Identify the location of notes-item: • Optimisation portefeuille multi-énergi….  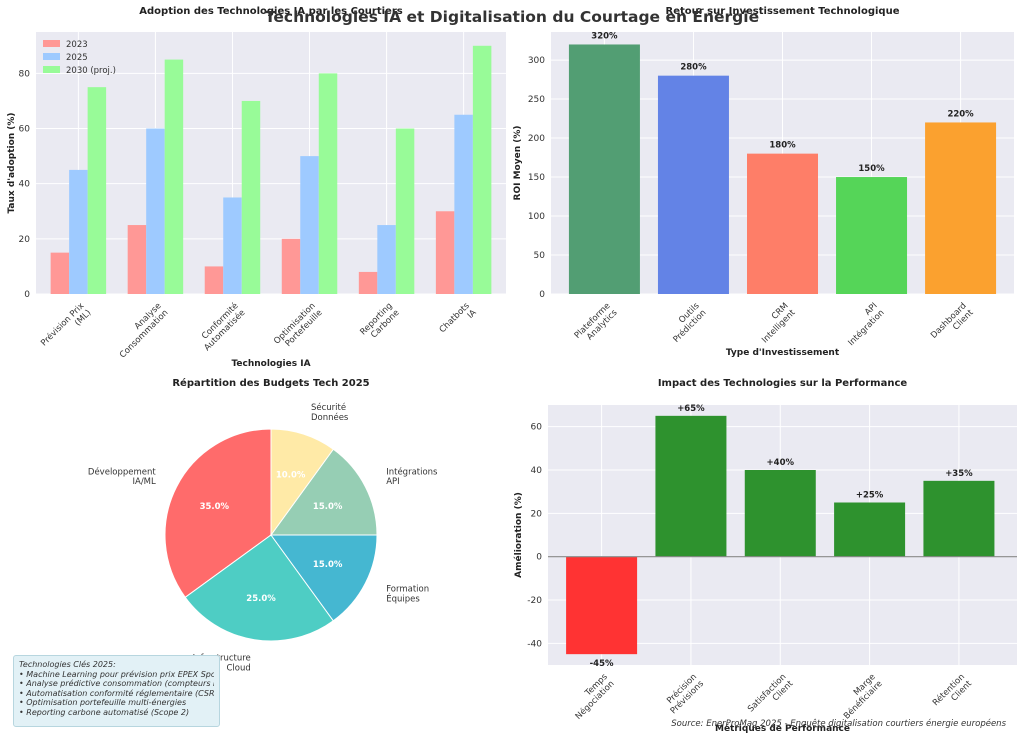
(103, 703).